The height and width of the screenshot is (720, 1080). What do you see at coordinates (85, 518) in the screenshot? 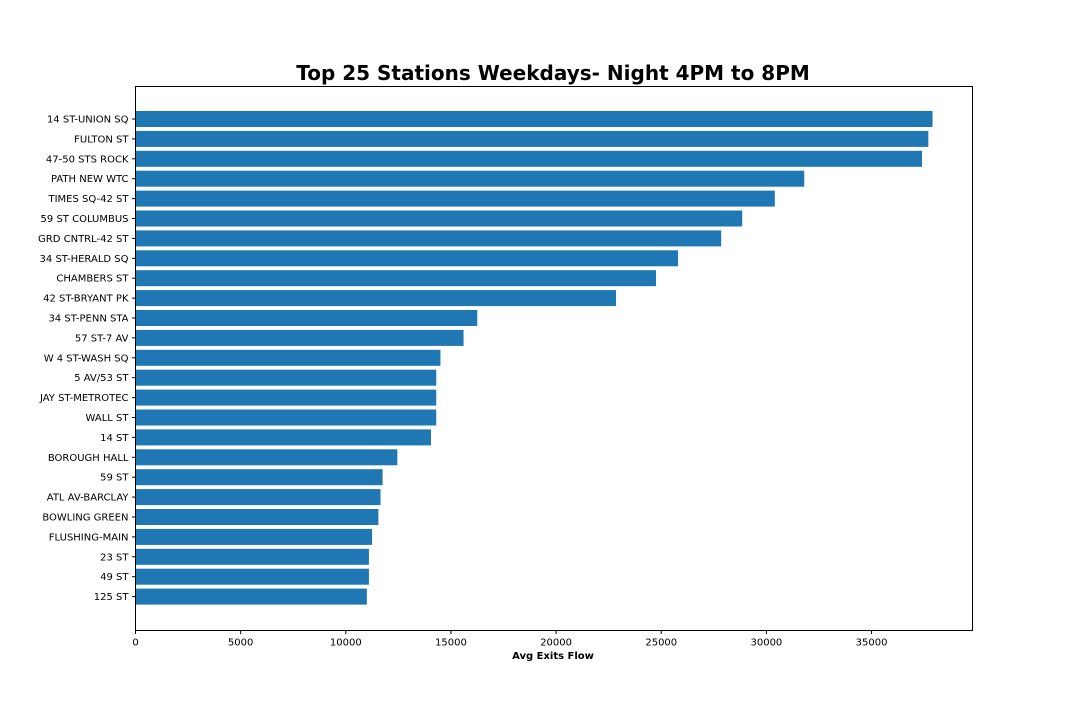
I see `y-tick-label: BOWLING GREEN` at bounding box center [85, 518].